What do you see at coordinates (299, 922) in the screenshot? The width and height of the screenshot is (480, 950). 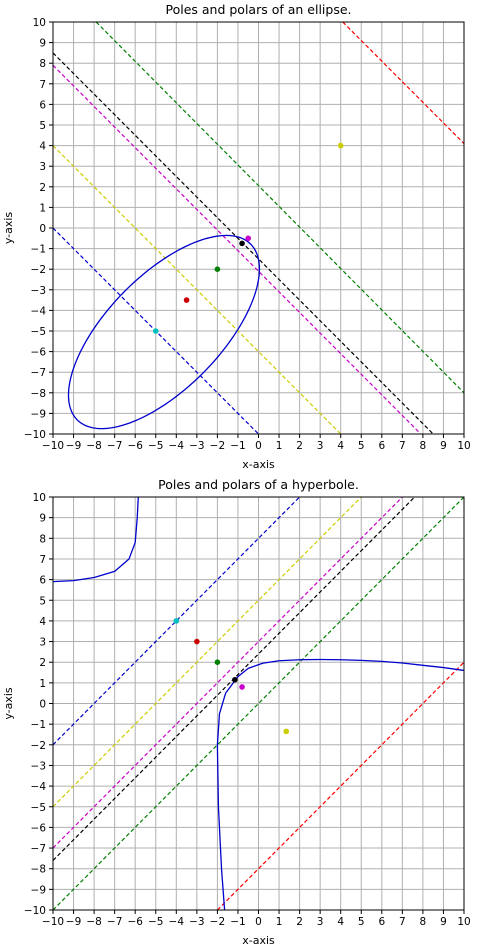 I see `x-tick-label: 2` at bounding box center [299, 922].